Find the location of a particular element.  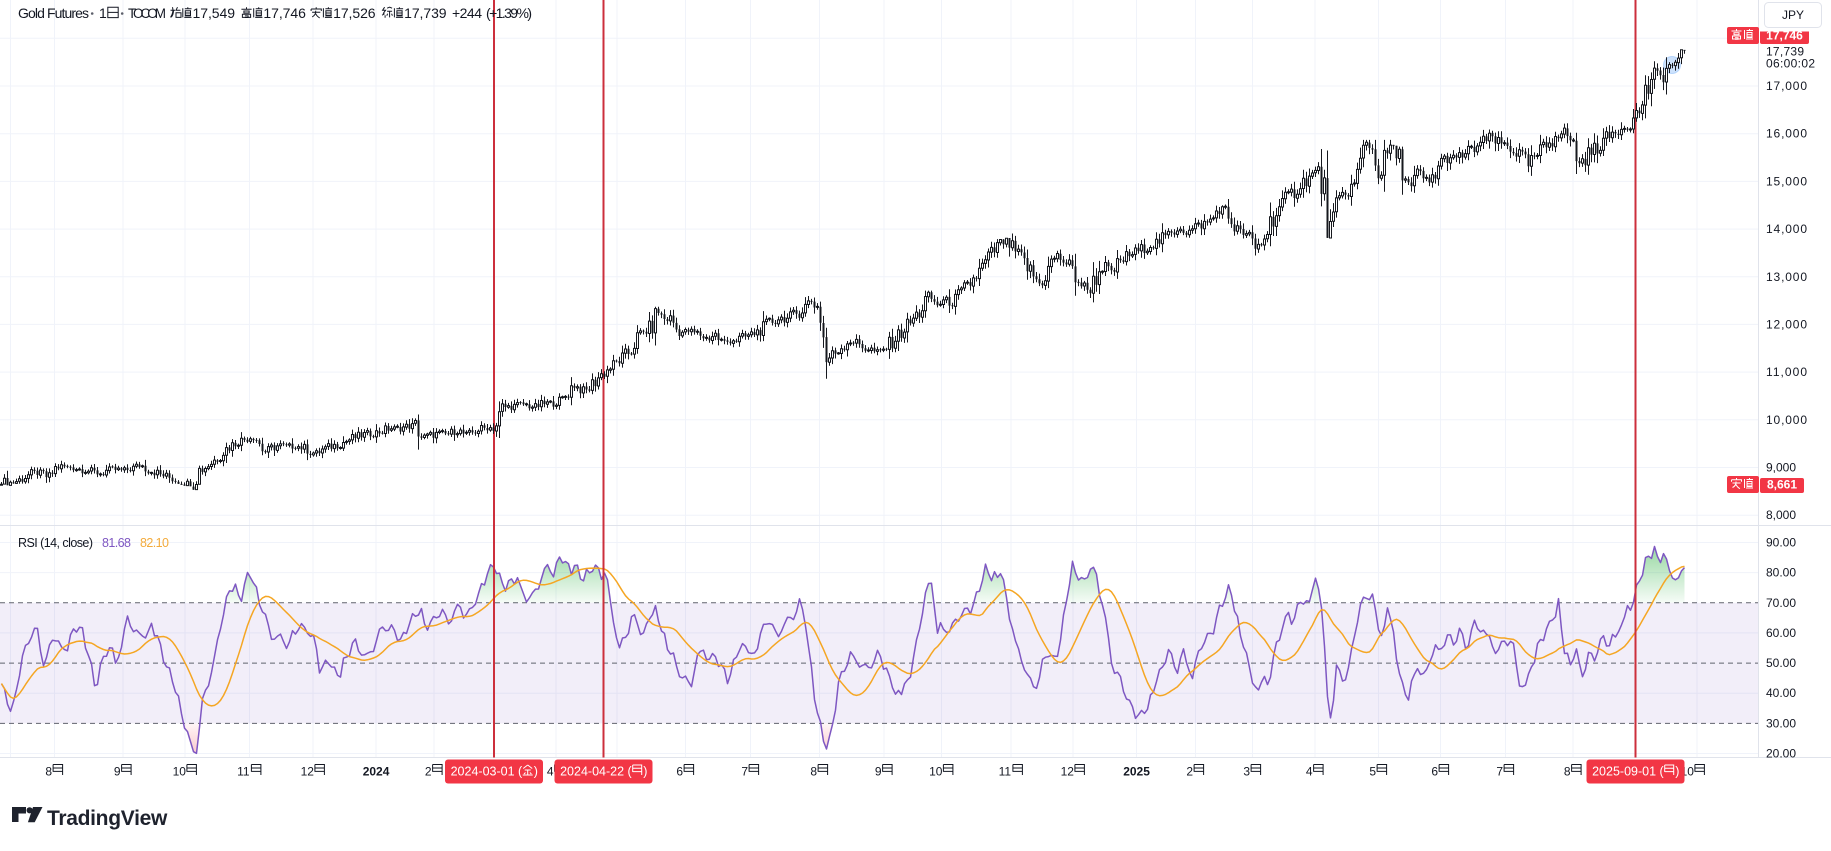

svg-text: 3 is located at coordinates (1246, 772).